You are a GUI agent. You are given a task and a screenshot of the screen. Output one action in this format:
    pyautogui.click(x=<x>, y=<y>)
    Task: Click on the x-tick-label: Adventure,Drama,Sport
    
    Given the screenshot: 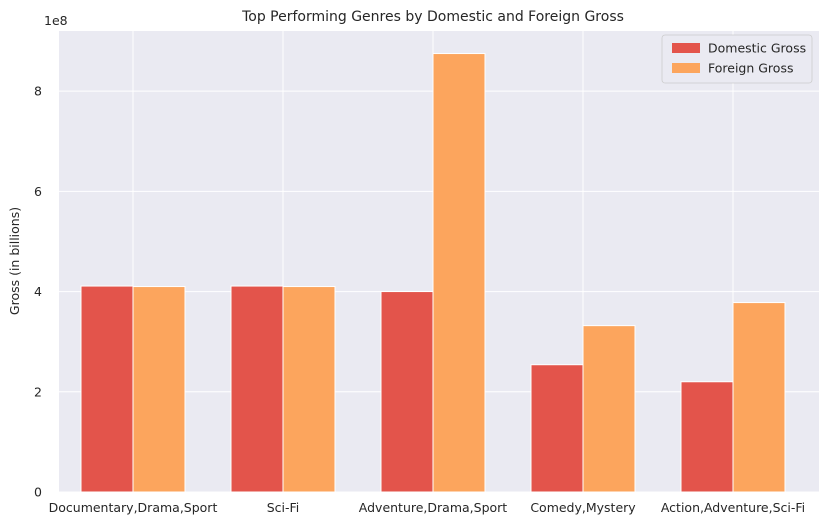 What is the action you would take?
    pyautogui.click(x=433, y=507)
    